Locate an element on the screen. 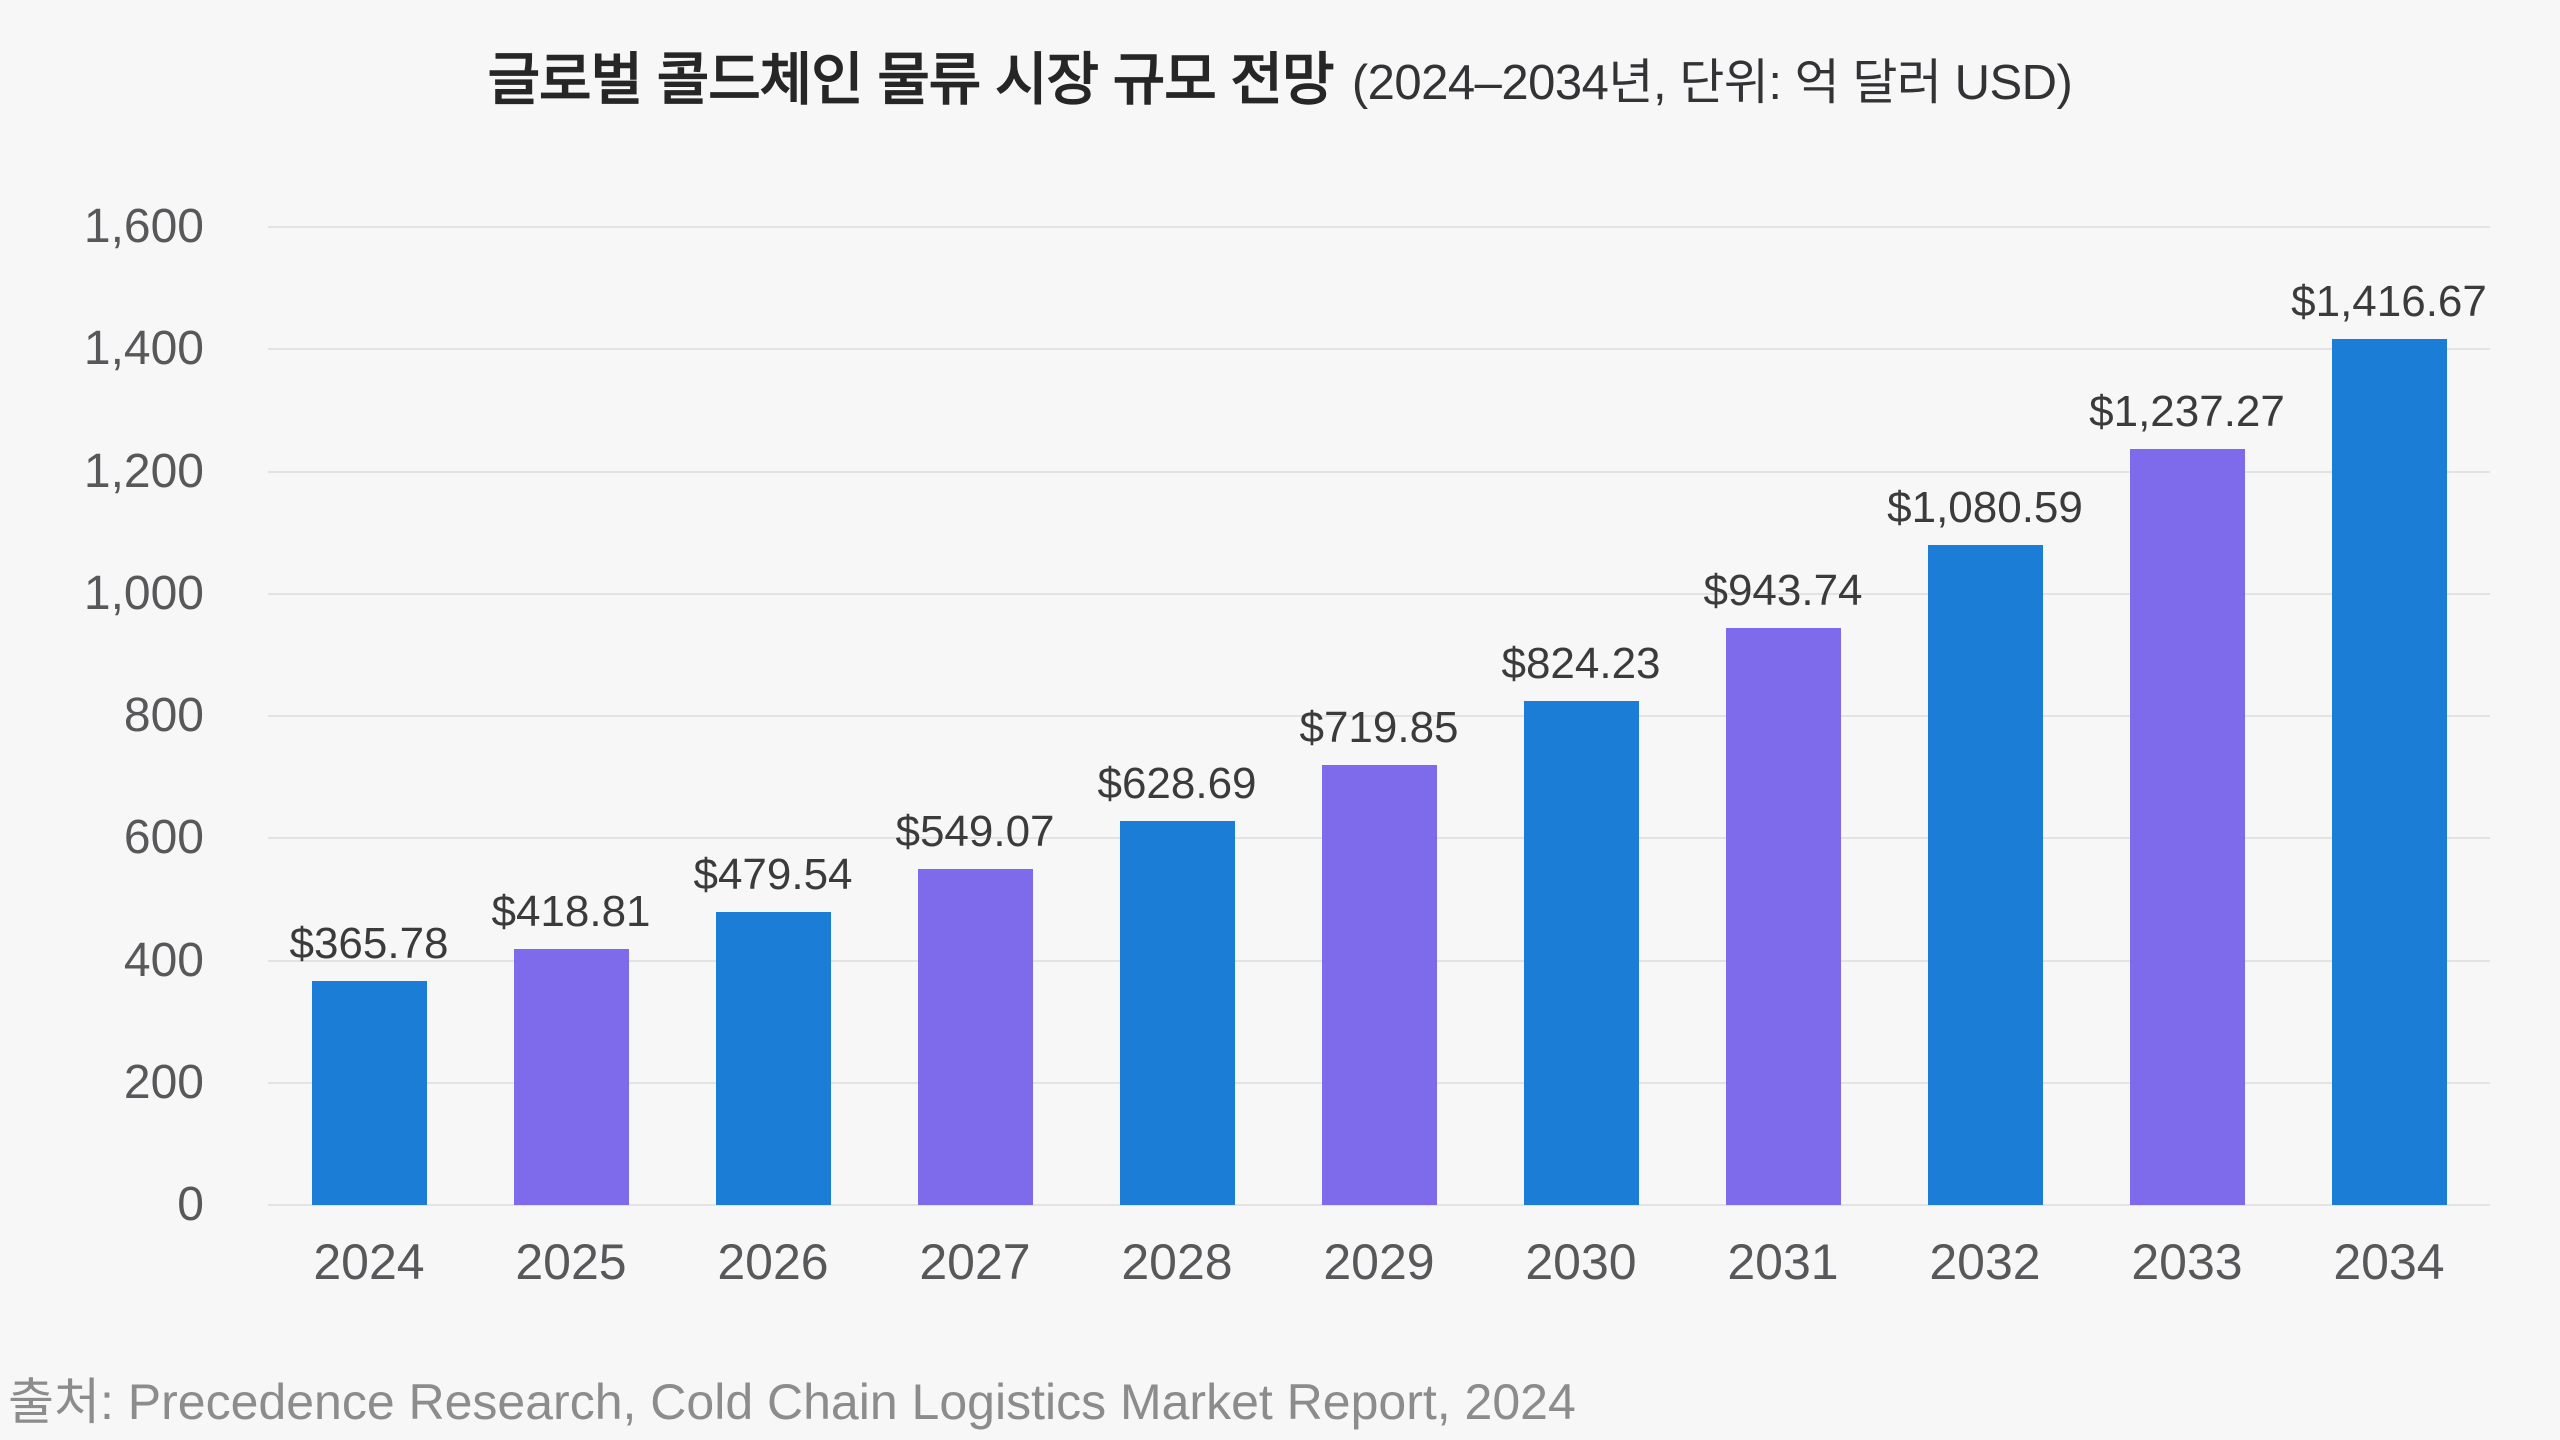 This screenshot has height=1440, width=2560. bar-slot-2026: $479.54 is located at coordinates (773, 716).